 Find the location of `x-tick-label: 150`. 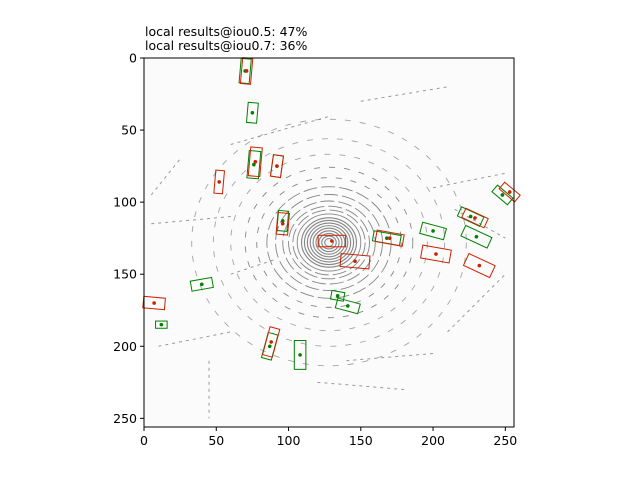

x-tick-label: 150 is located at coordinates (361, 440).